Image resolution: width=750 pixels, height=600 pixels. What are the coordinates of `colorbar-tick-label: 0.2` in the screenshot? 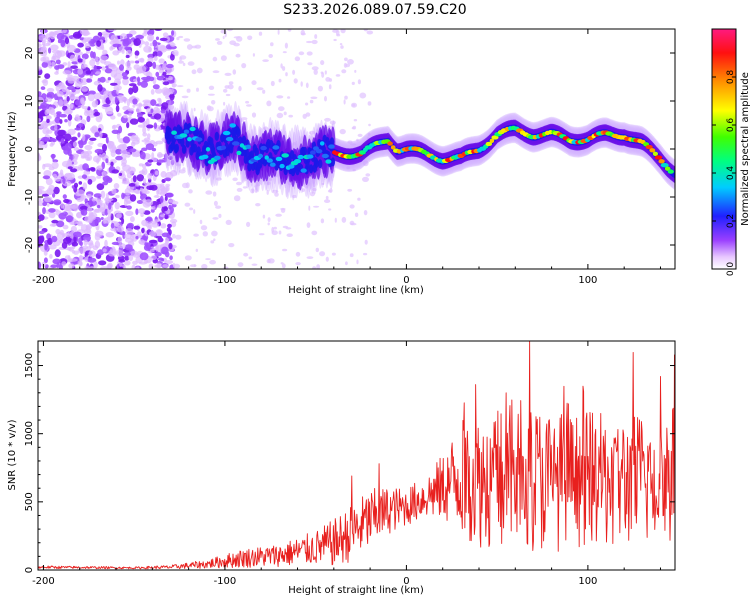 It's located at (731, 221).